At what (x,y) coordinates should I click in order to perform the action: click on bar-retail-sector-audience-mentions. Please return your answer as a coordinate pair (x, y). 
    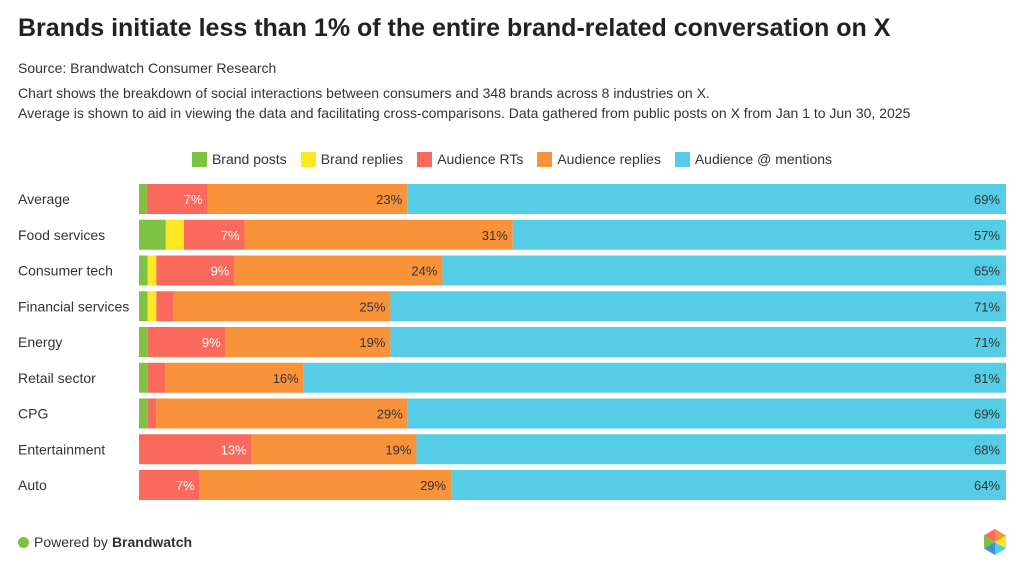
    Looking at the image, I should click on (655, 377).